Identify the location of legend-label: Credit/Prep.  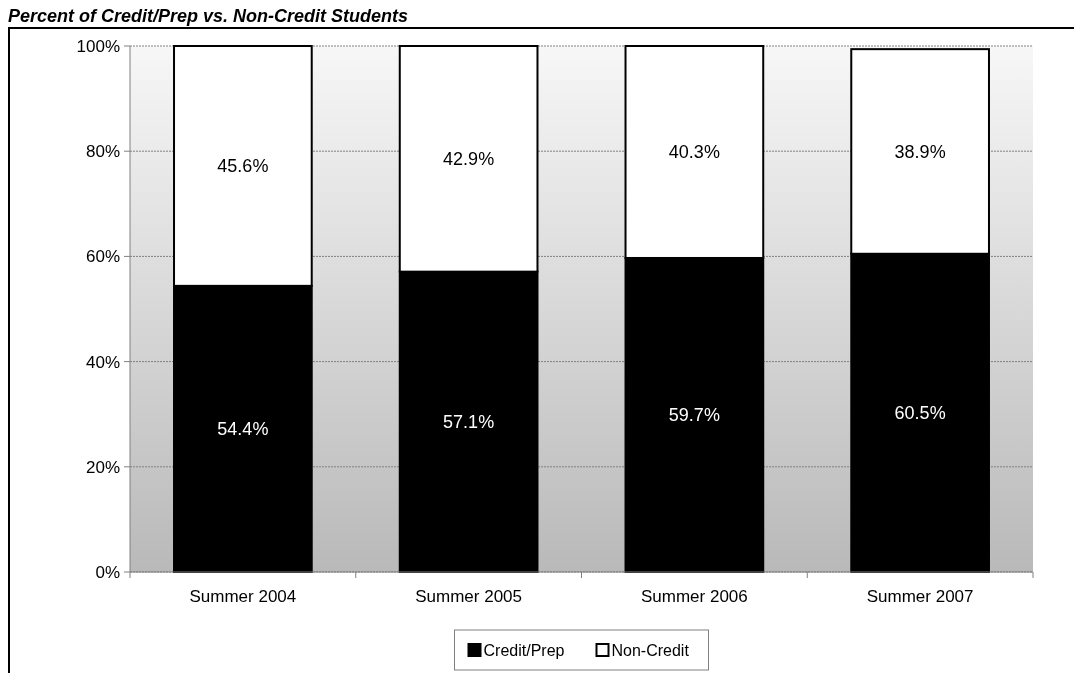
(524, 650).